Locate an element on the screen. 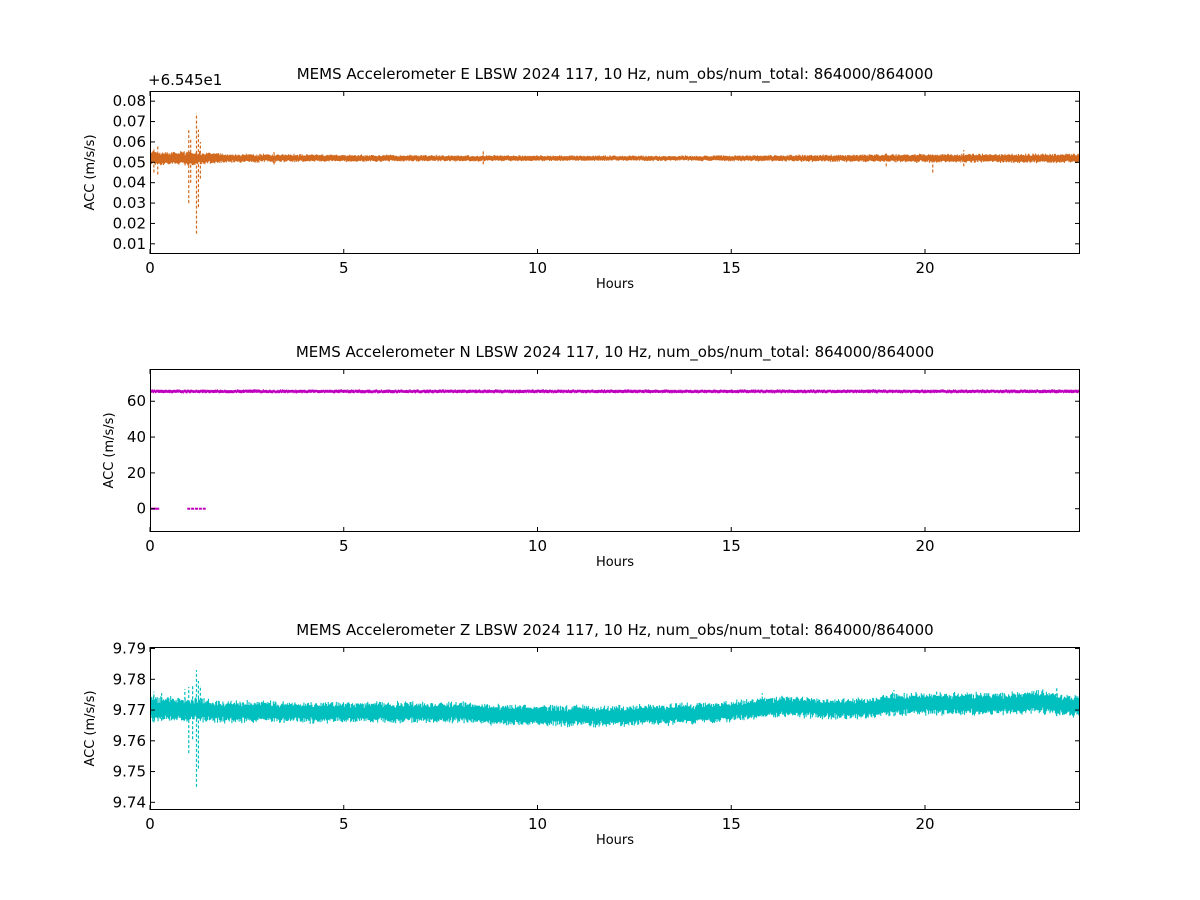 Image resolution: width=1200 pixels, height=900 pixels. x-tick-label-n-4: 20 is located at coordinates (924, 546).